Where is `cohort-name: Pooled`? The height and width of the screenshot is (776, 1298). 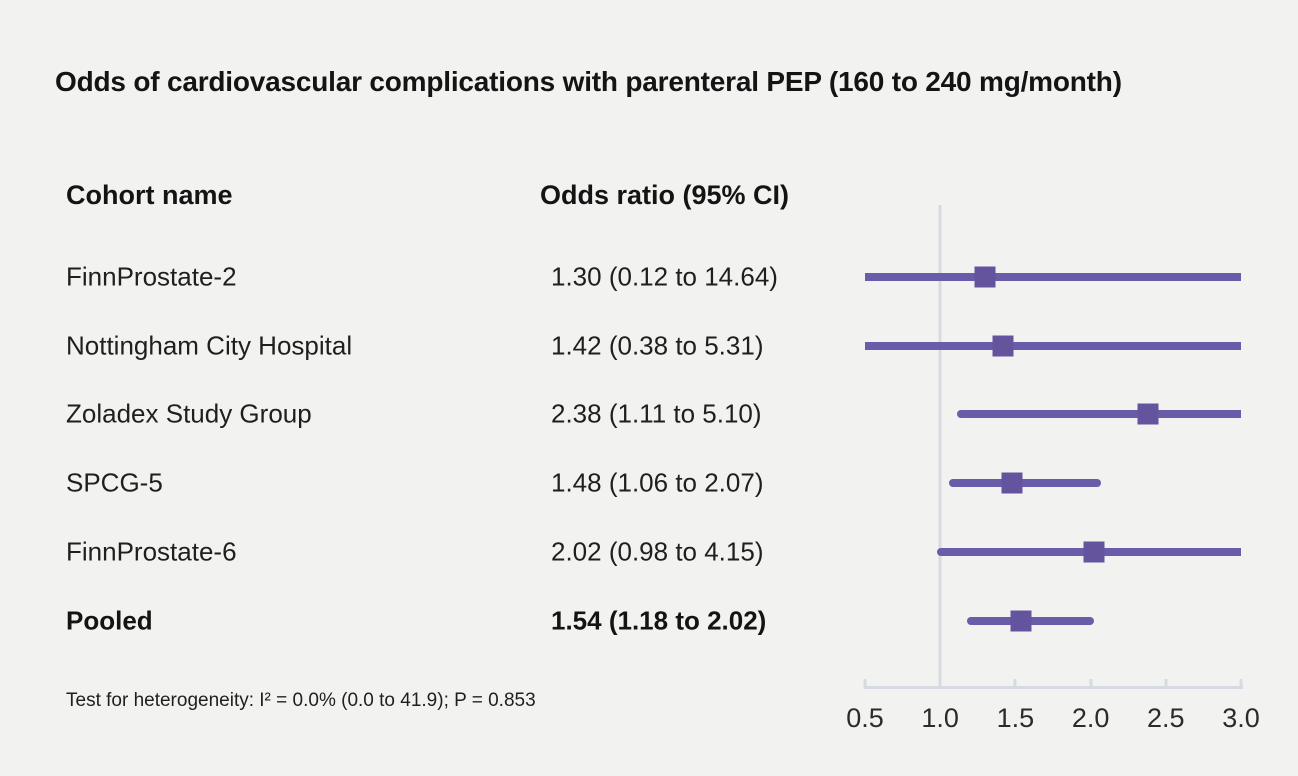
cohort-name: Pooled is located at coordinates (109, 620).